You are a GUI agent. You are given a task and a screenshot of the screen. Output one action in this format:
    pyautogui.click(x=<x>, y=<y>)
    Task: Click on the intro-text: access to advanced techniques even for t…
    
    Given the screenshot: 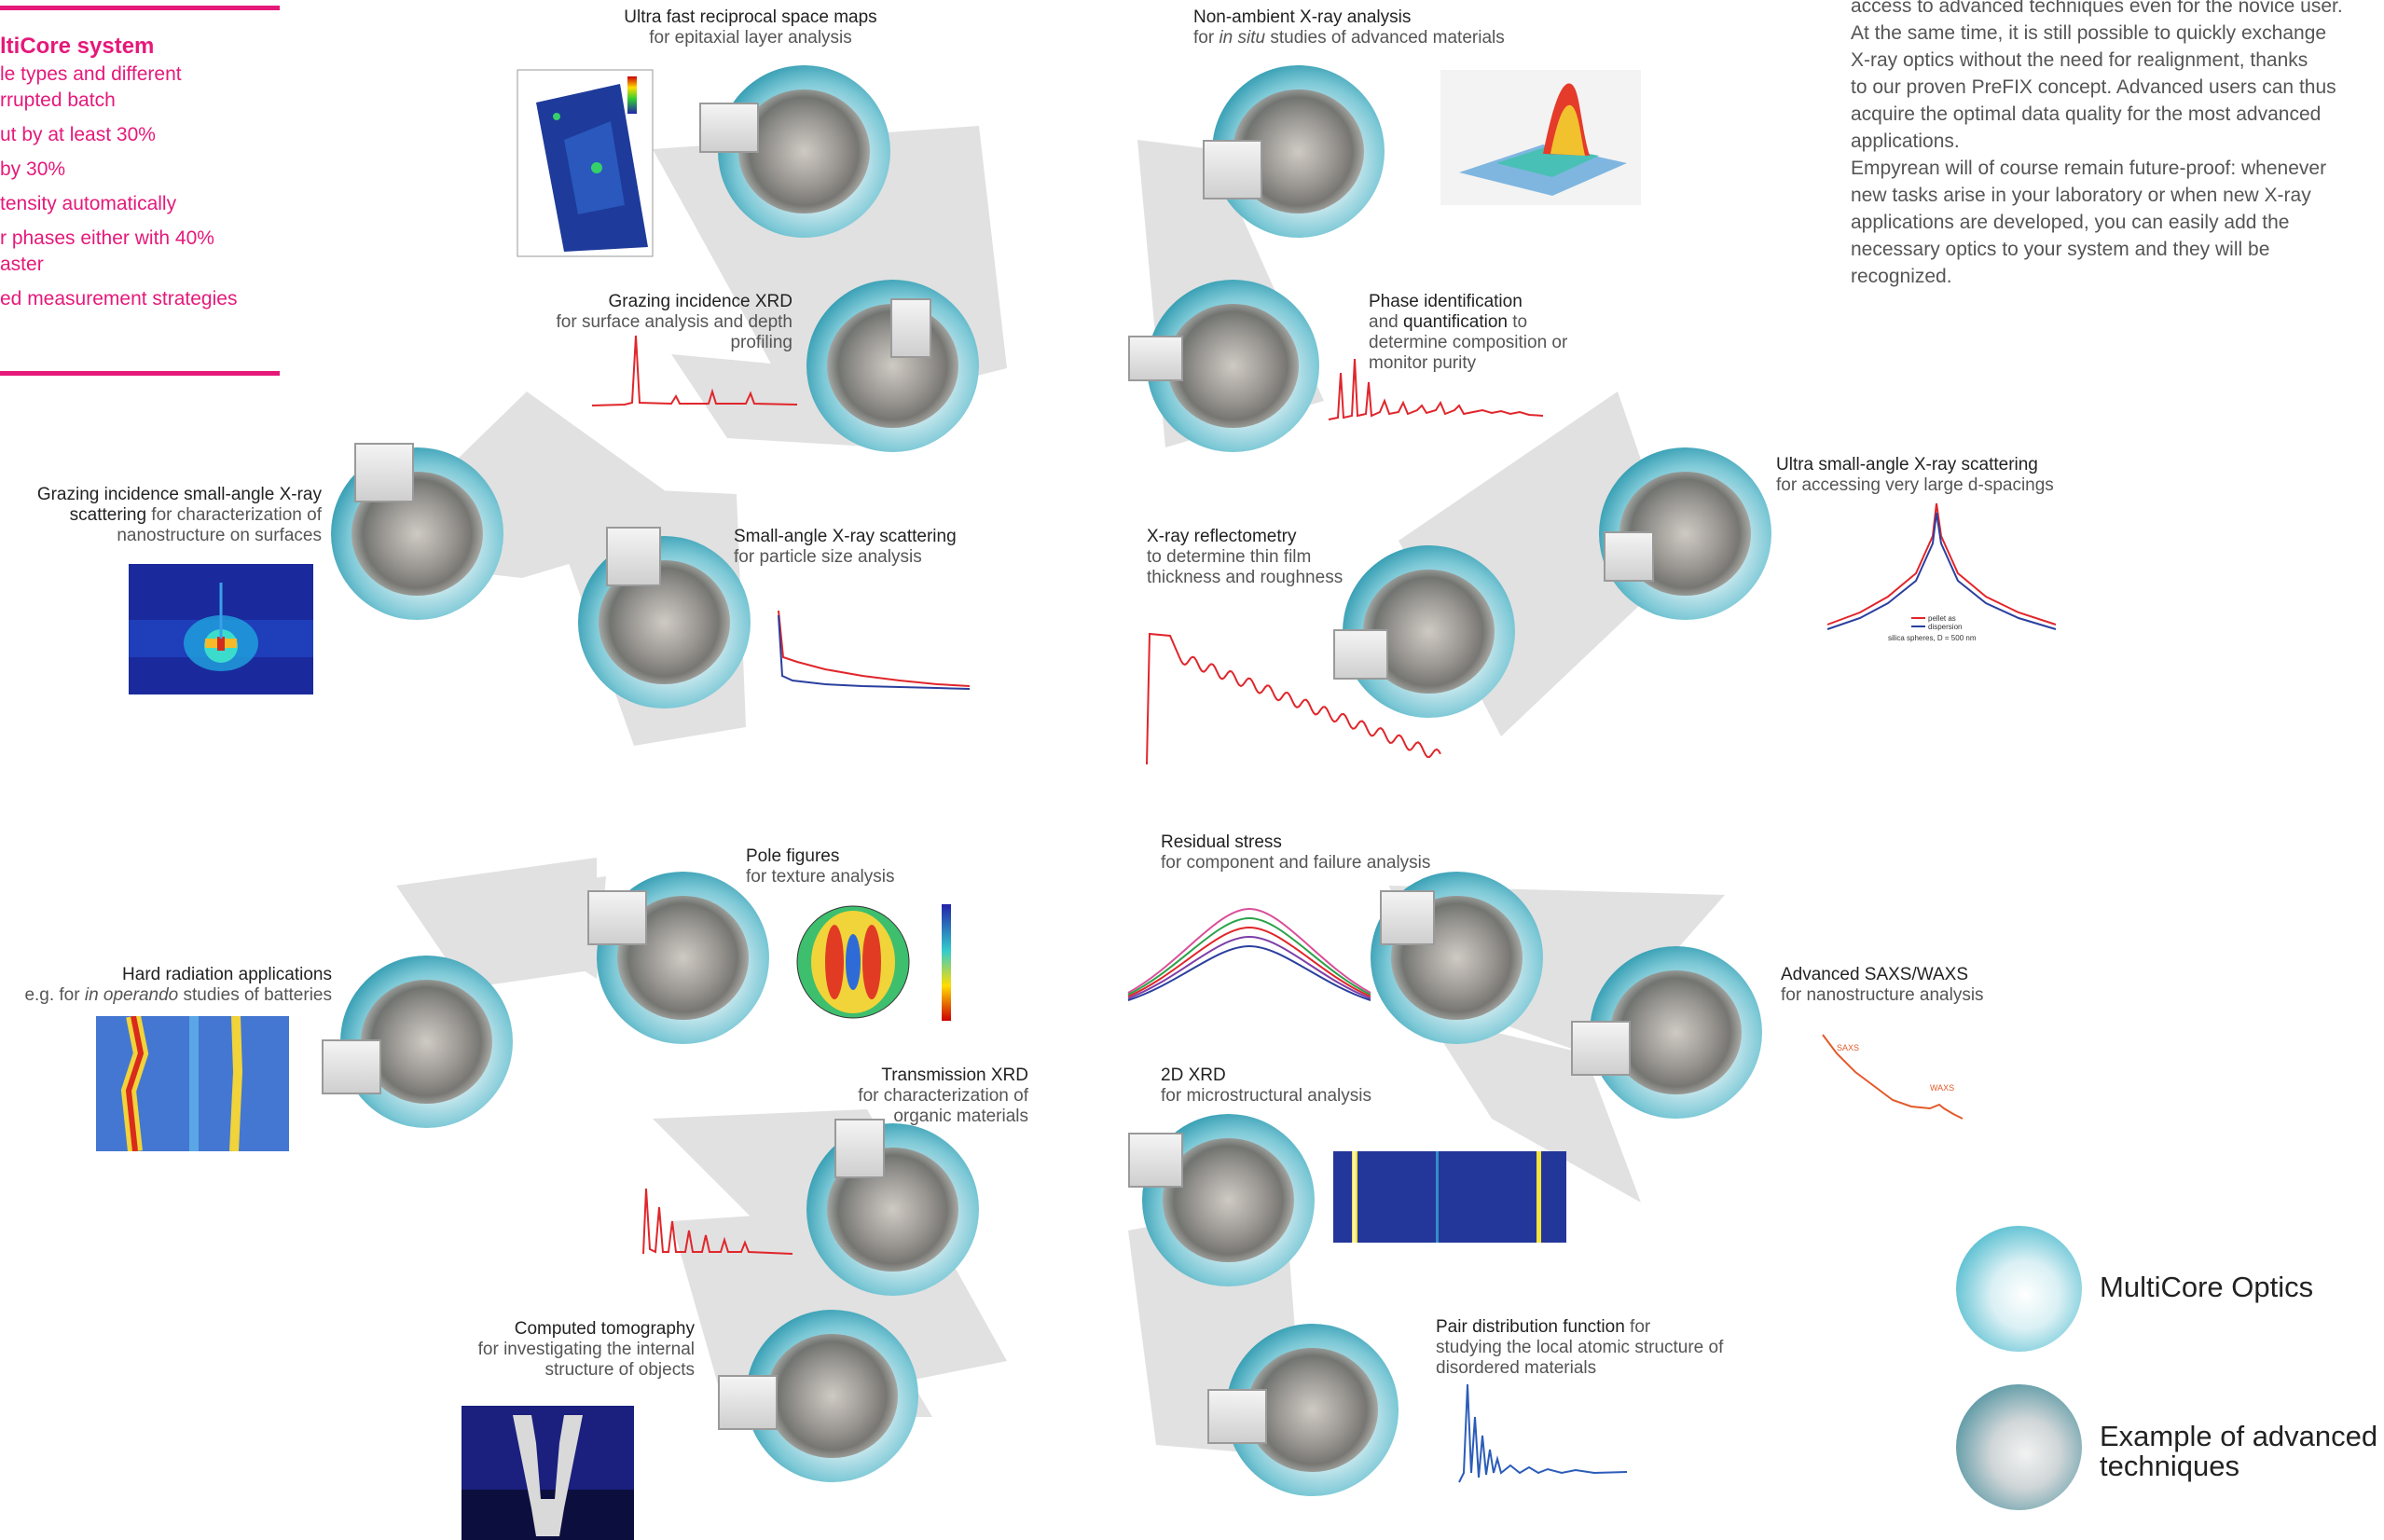 What is the action you would take?
    pyautogui.click(x=2112, y=145)
    